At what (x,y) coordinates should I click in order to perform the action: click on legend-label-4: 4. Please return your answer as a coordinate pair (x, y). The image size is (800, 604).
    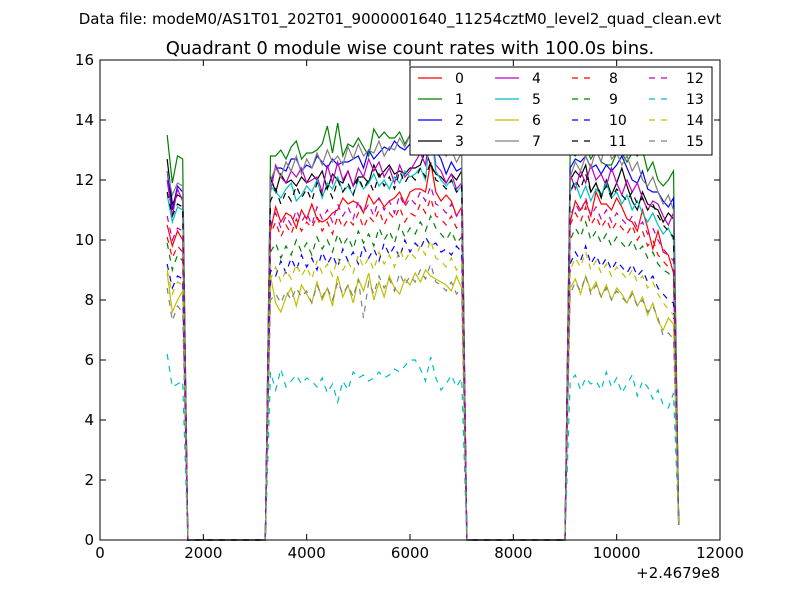
    Looking at the image, I should click on (536, 79).